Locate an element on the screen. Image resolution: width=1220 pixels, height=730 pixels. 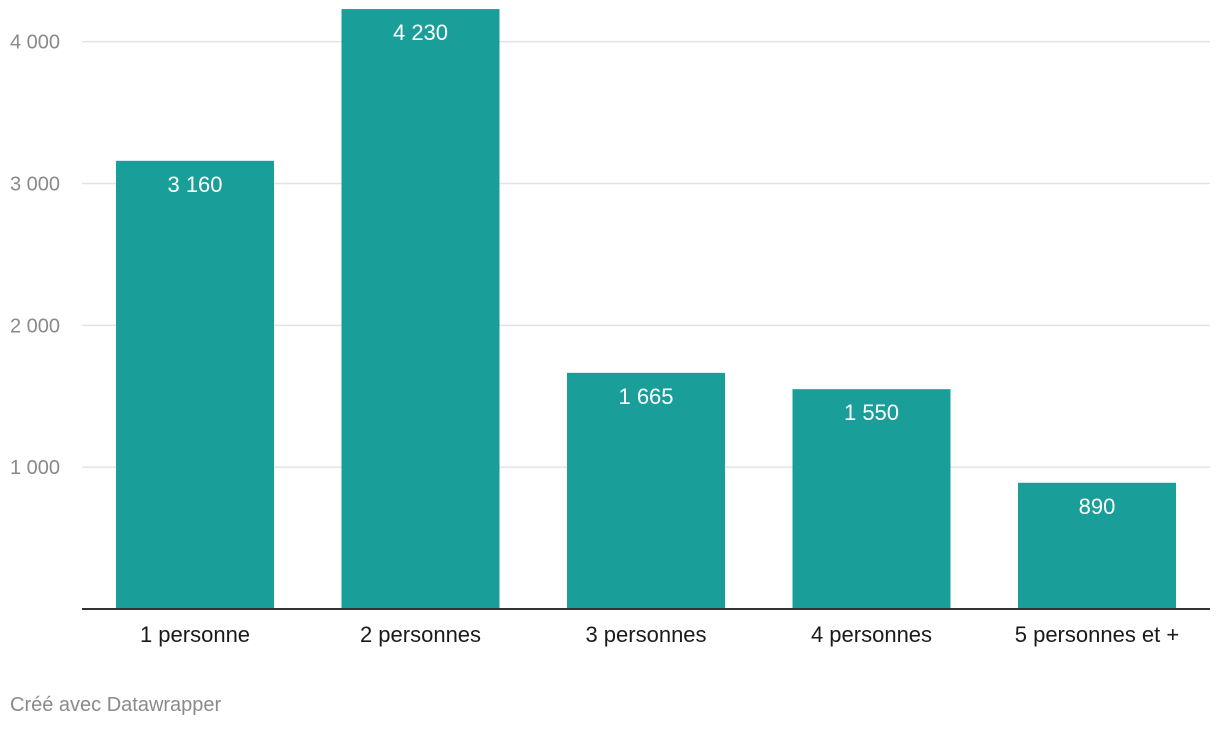
bar-value-label: 1 550 is located at coordinates (871, 412).